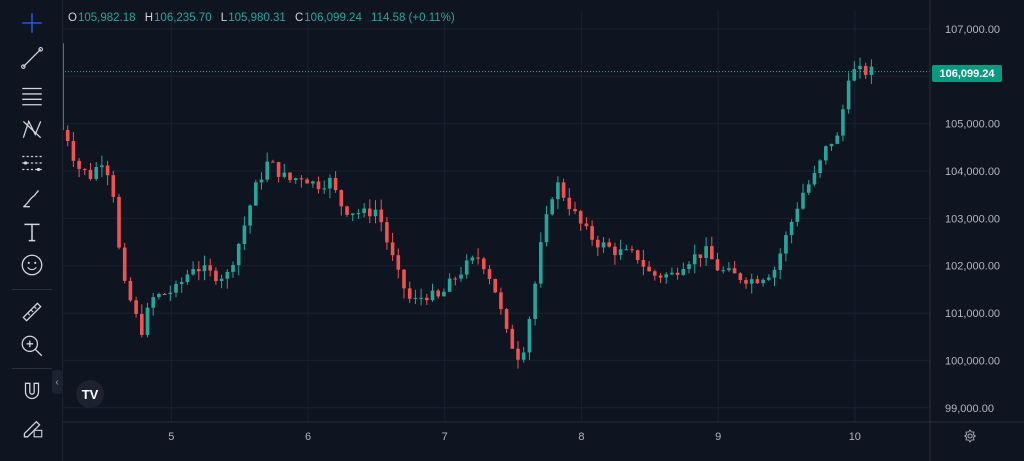 This screenshot has height=461, width=1024. What do you see at coordinates (972, 30) in the screenshot?
I see `y-tick-label: 107,000.00` at bounding box center [972, 30].